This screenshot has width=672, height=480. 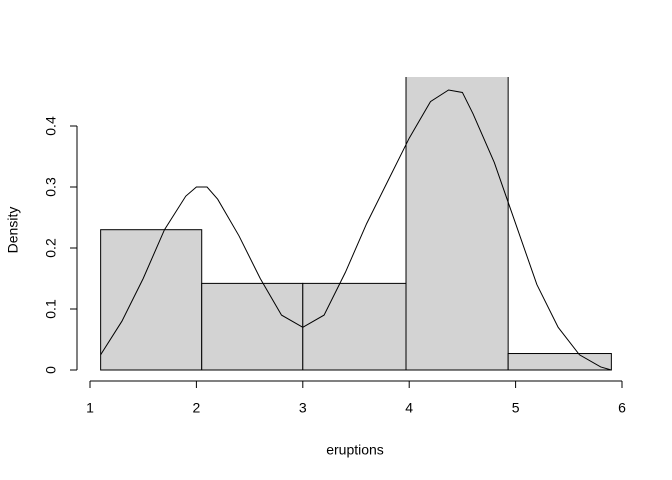 I want to click on x-tick-label: 1, so click(x=90, y=408).